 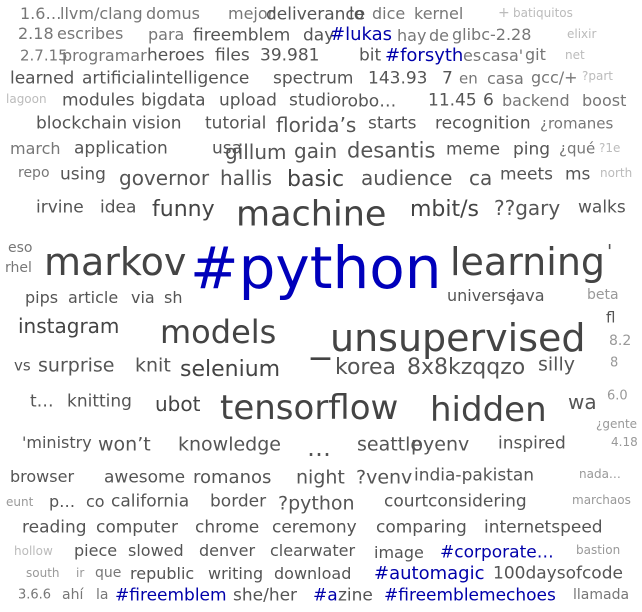 What do you see at coordinates (424, 55) in the screenshot?
I see `cloud-word: #forsyth` at bounding box center [424, 55].